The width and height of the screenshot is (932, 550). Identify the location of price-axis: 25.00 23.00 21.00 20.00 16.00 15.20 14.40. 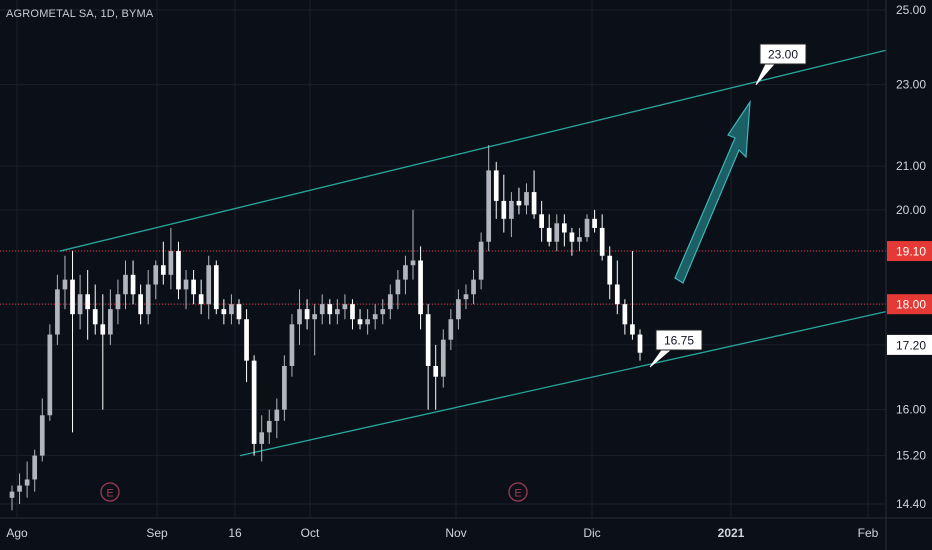
(911, 257).